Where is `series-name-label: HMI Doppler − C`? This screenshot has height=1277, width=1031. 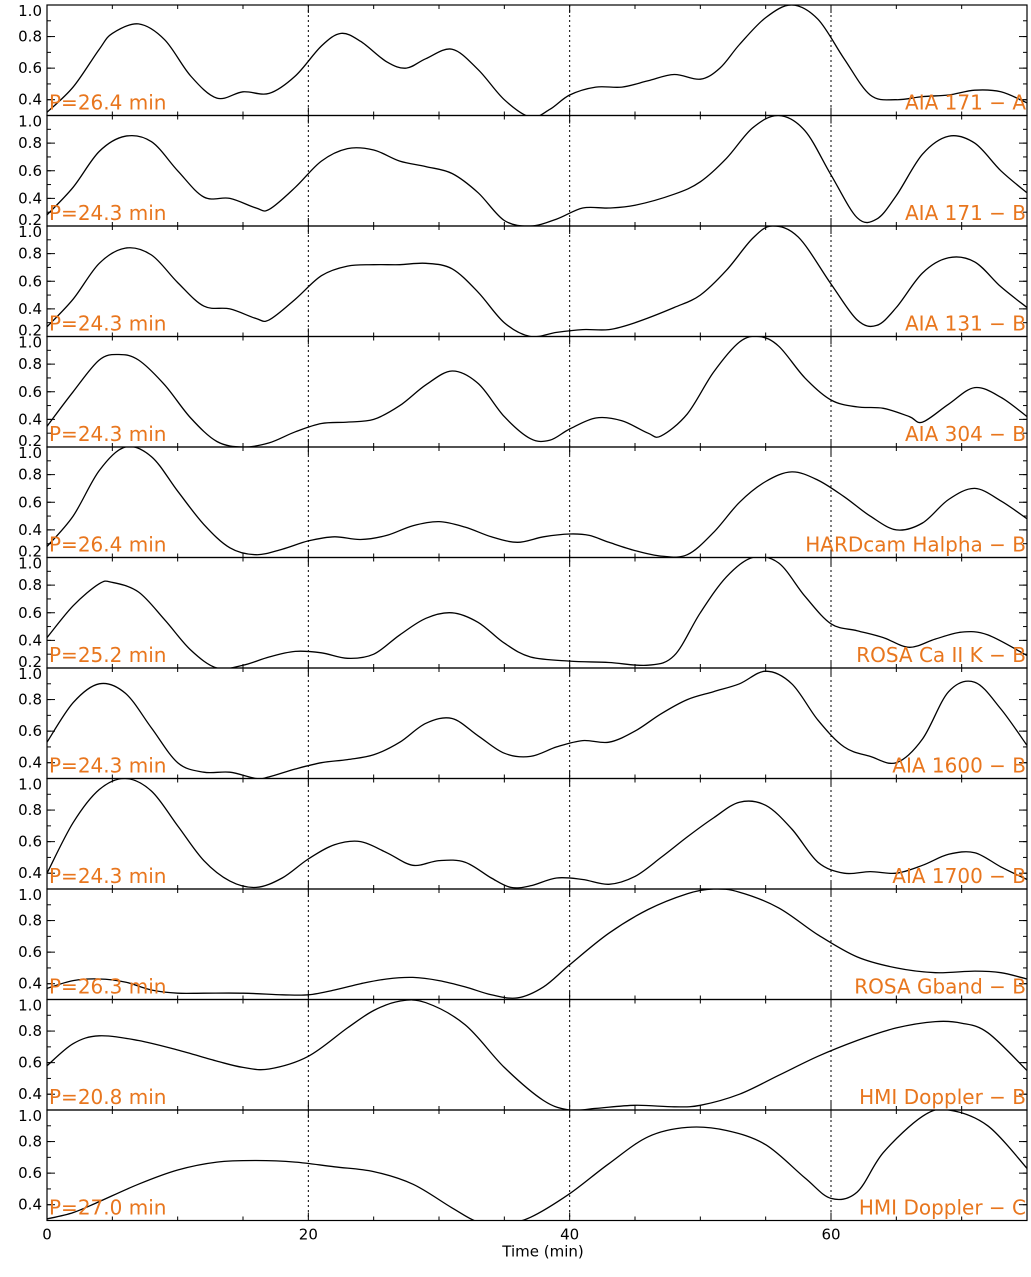
series-name-label: HMI Doppler − C is located at coordinates (942, 1208).